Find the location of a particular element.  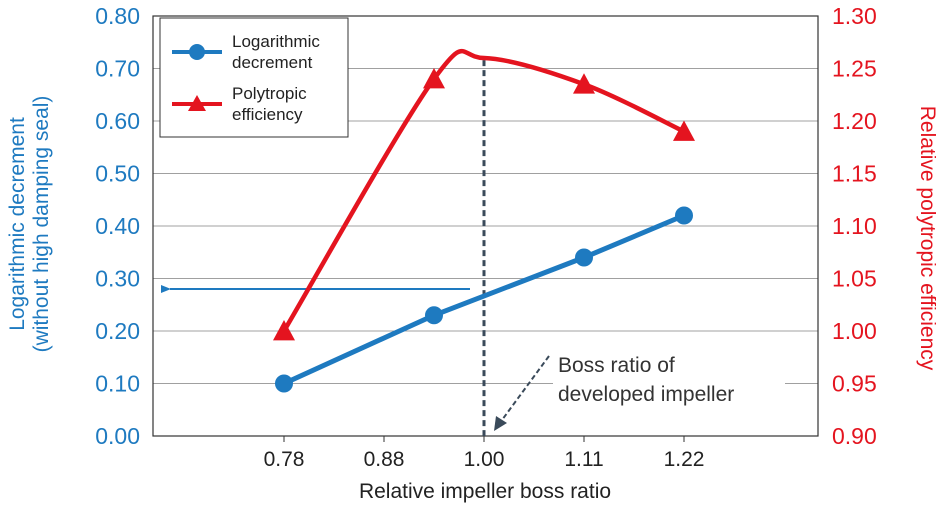

left-axis-ticks: 0.00 0.10 0.20 0.30 0.40 0.50 0.60 0.70 0.80 is located at coordinates (117, 226).